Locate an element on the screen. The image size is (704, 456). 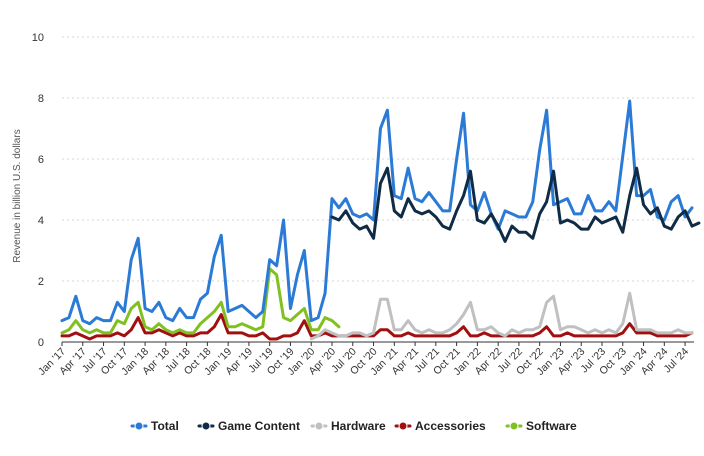
y-tick-label: 4 is located at coordinates (41, 221).